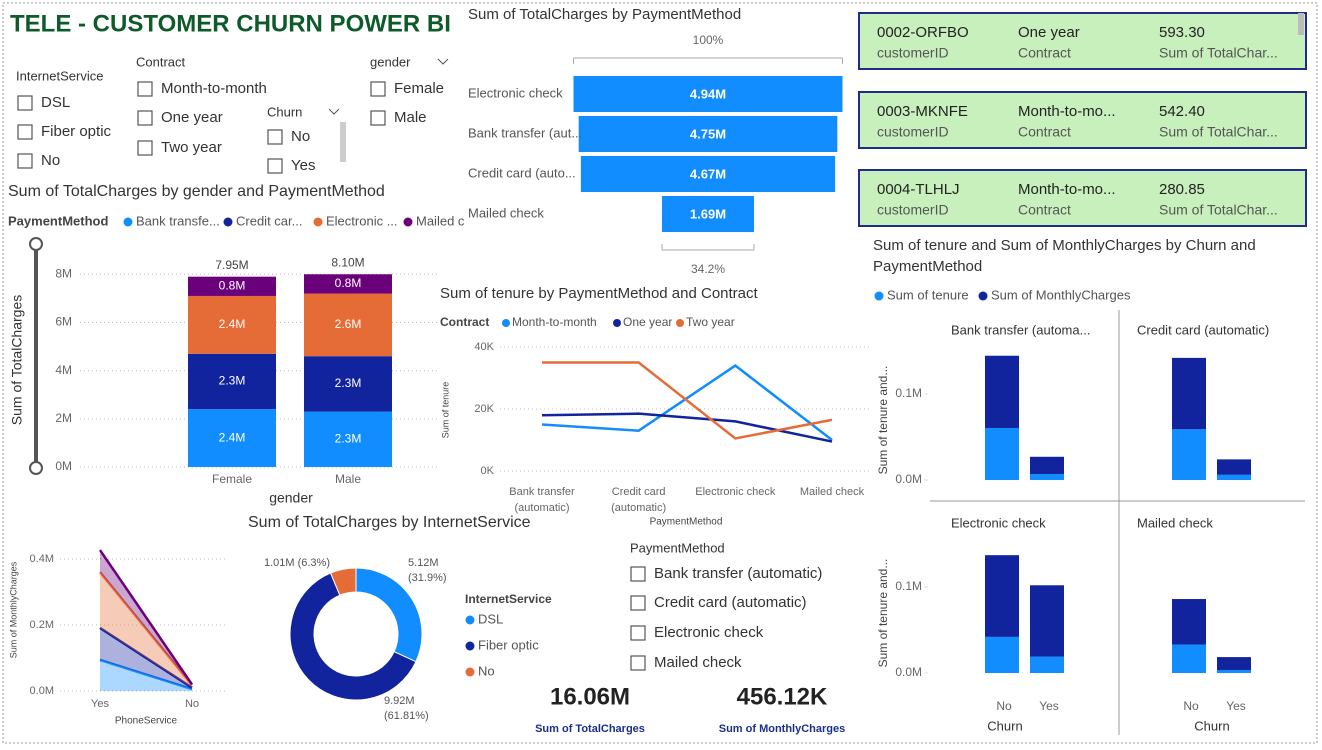 This screenshot has width=1322, height=750. Describe the element at coordinates (490, 618) in the screenshot. I see `legend-label: DSL` at that location.